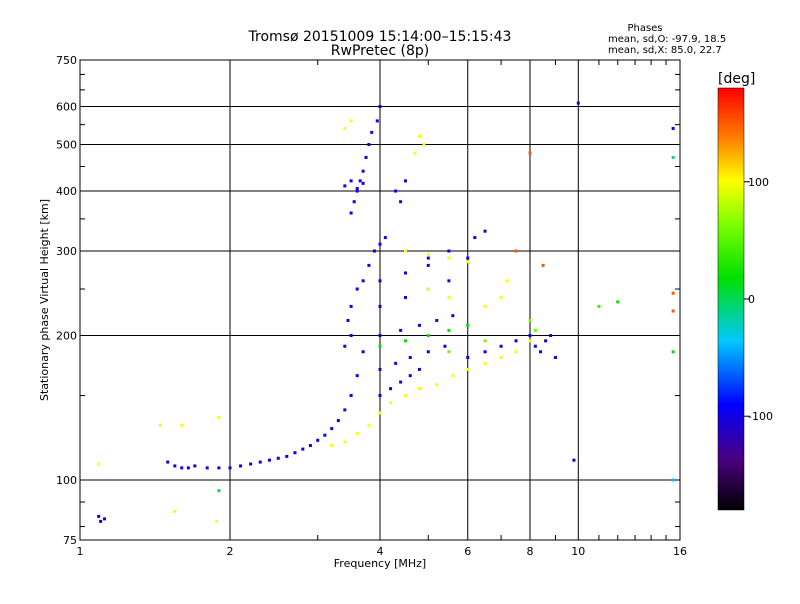  Describe the element at coordinates (758, 299) in the screenshot. I see `colorbar-ticks: 100 0 -100` at that location.